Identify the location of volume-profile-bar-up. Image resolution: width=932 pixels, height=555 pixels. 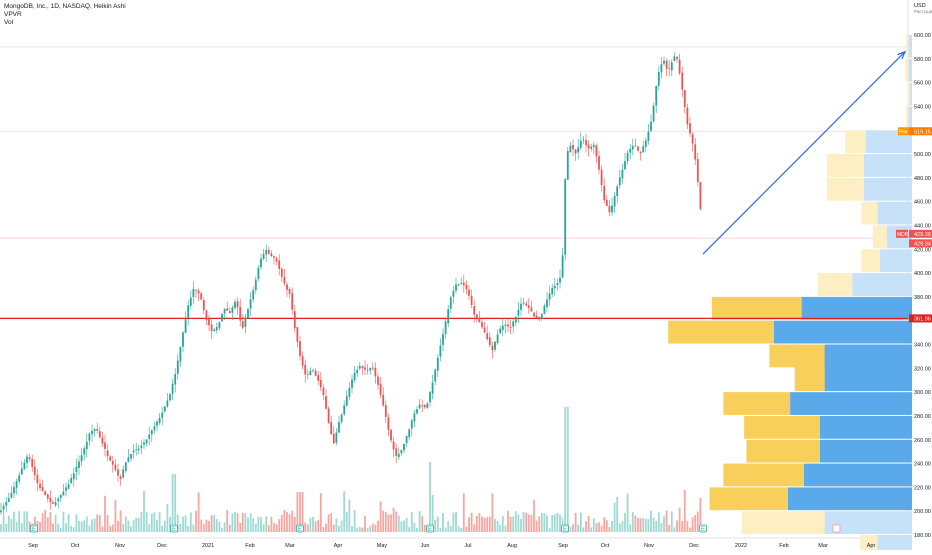
(910, 94).